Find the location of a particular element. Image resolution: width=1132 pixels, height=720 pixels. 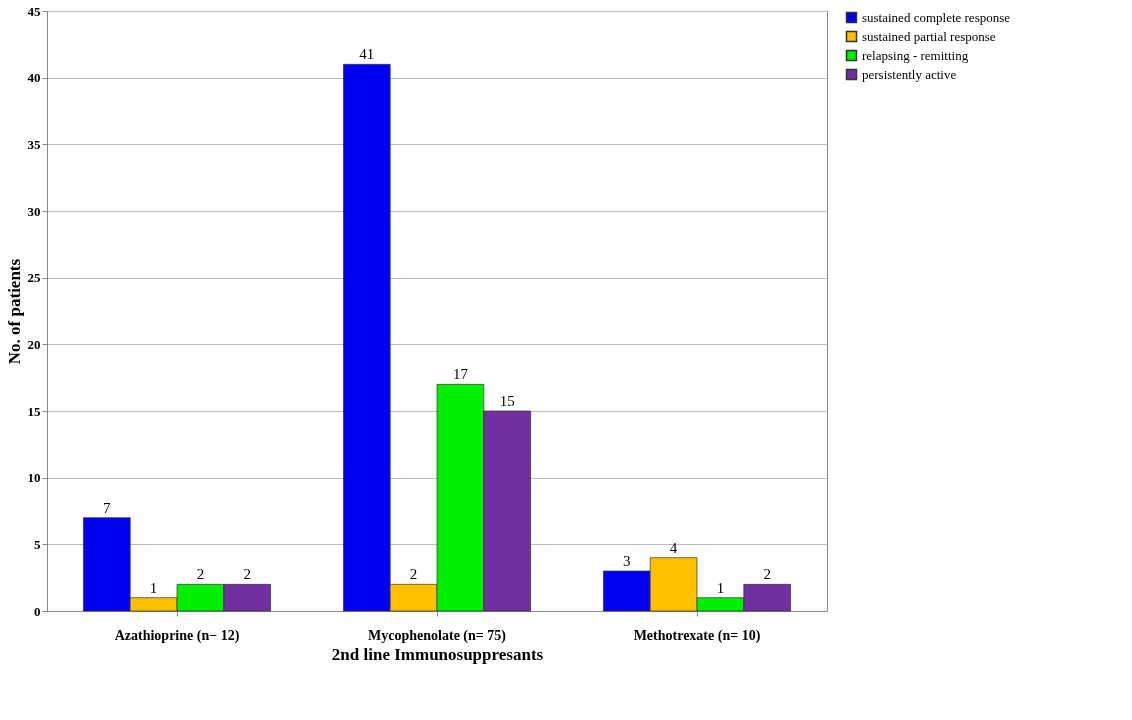

y-tick-label: 0 is located at coordinates (37, 611).